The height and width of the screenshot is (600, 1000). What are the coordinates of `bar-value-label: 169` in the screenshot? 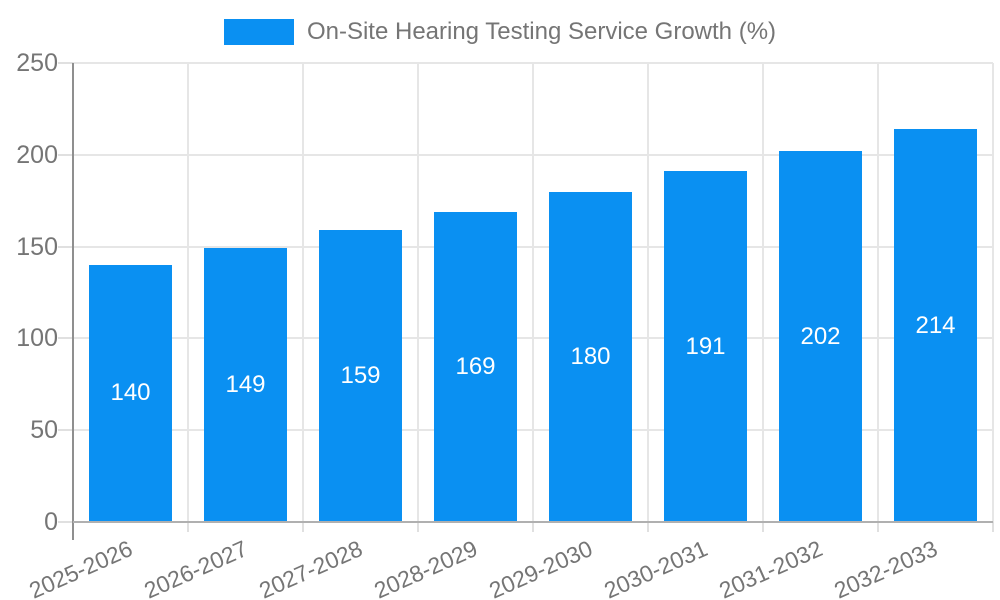 It's located at (475, 366).